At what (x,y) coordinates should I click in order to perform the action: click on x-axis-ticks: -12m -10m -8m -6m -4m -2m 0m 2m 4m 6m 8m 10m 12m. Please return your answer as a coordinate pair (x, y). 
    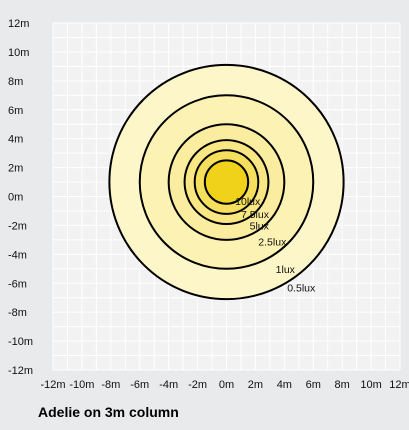
    Looking at the image, I should click on (224, 385).